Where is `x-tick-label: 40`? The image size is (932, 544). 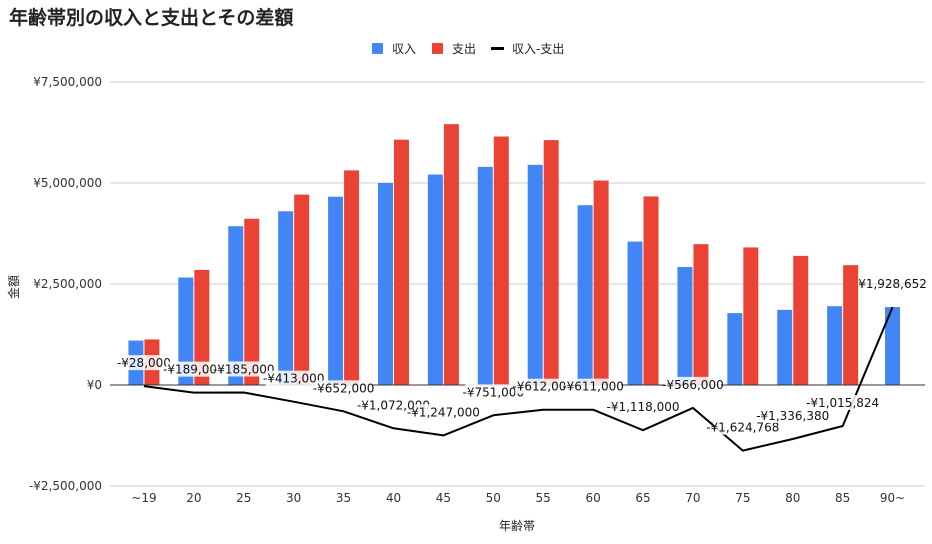 x-tick-label: 40 is located at coordinates (393, 498).